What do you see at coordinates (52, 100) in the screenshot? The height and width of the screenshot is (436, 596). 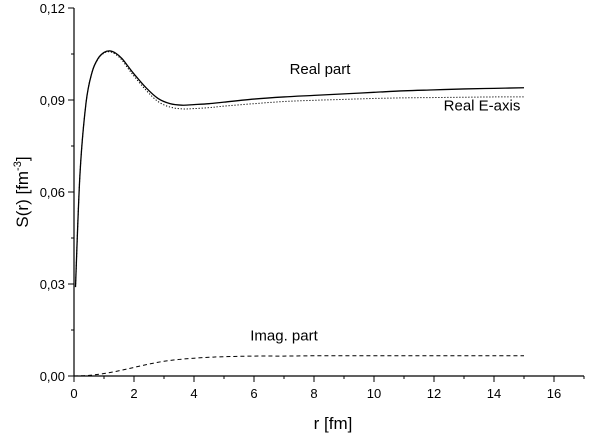 I see `y-tick-label: 0,09` at bounding box center [52, 100].